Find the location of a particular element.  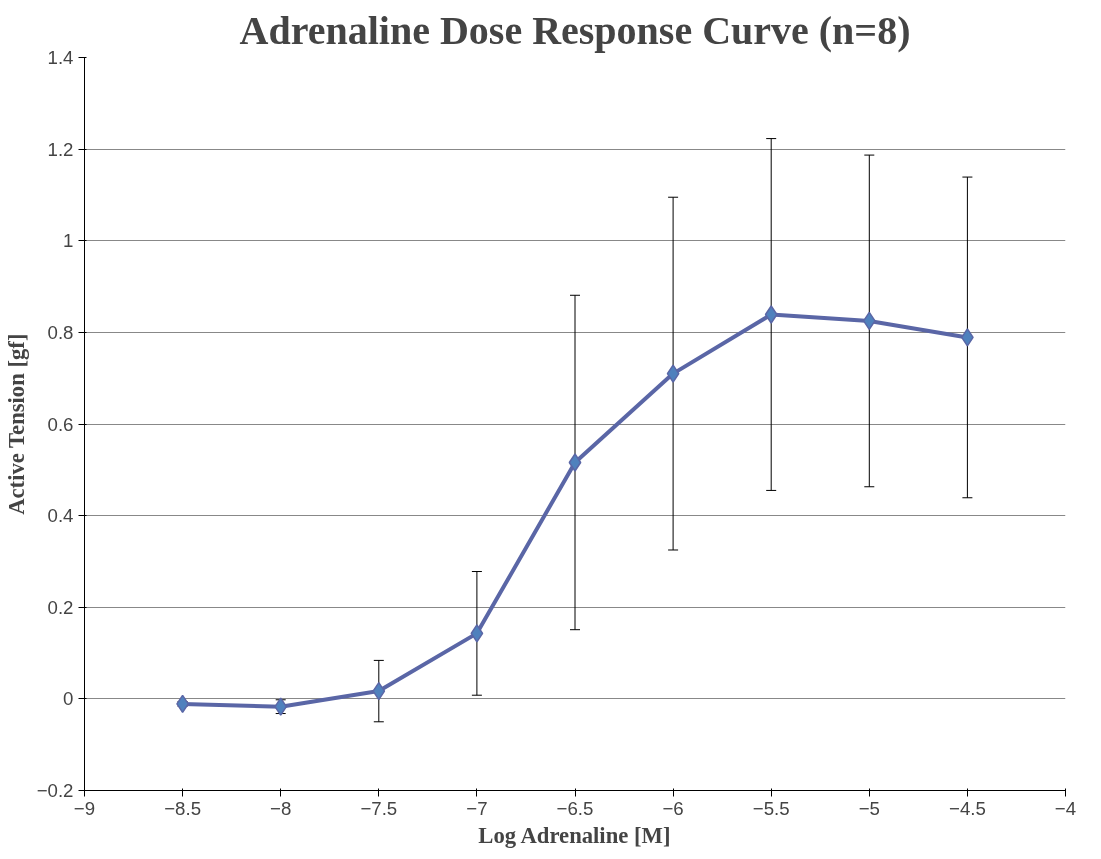

y-tick-label: 1.4 is located at coordinates (60, 57).